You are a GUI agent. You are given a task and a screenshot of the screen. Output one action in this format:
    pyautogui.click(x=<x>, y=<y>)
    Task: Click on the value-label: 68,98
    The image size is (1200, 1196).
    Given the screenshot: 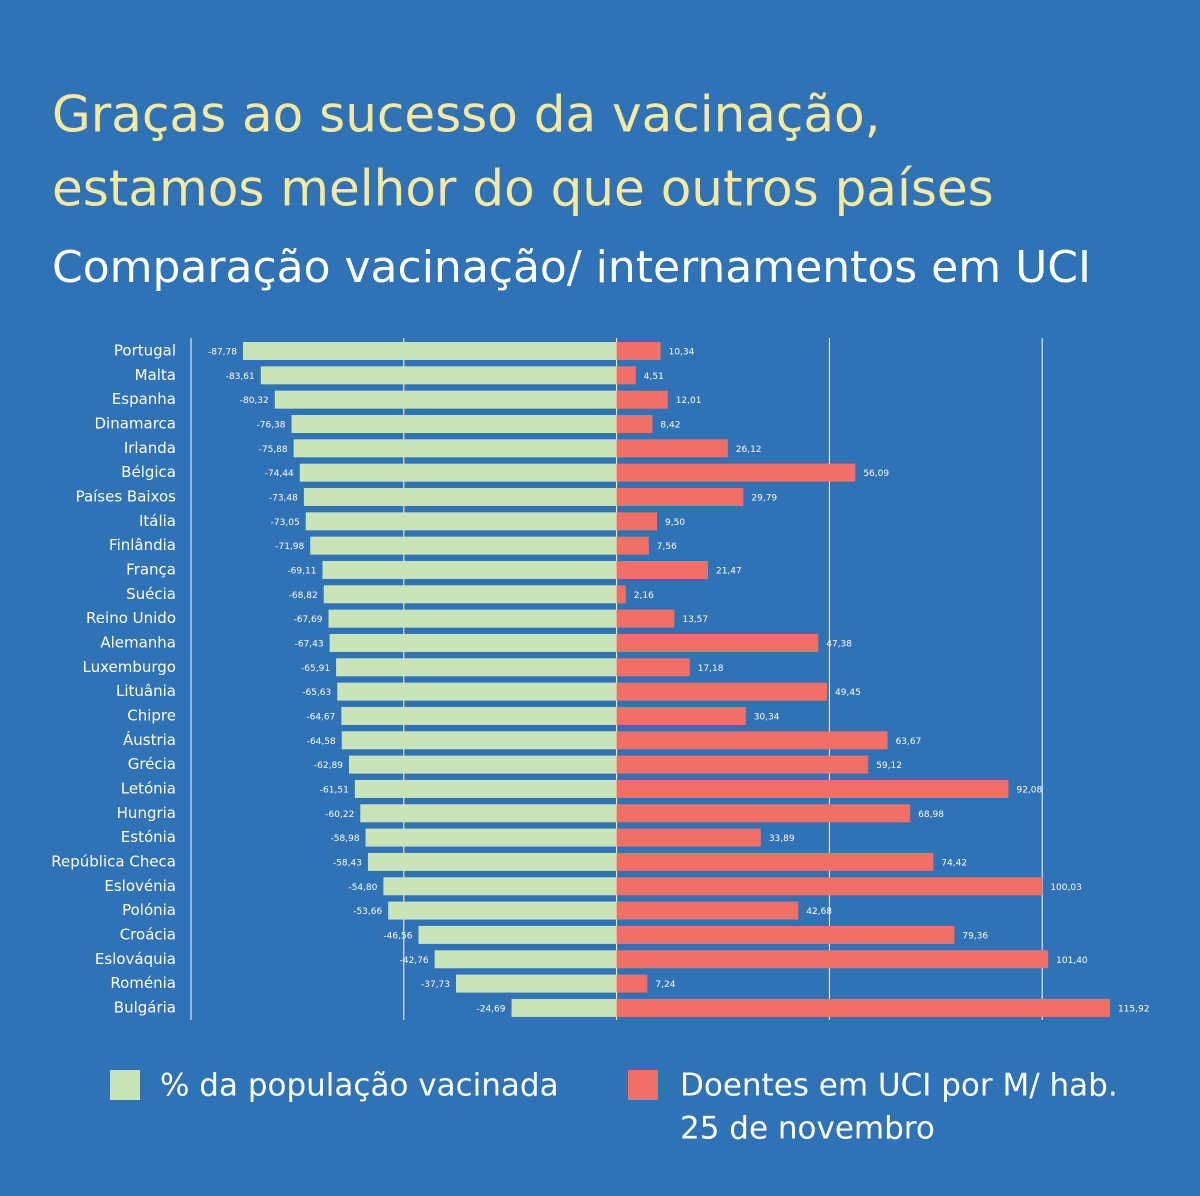 What is the action you would take?
    pyautogui.click(x=931, y=815)
    